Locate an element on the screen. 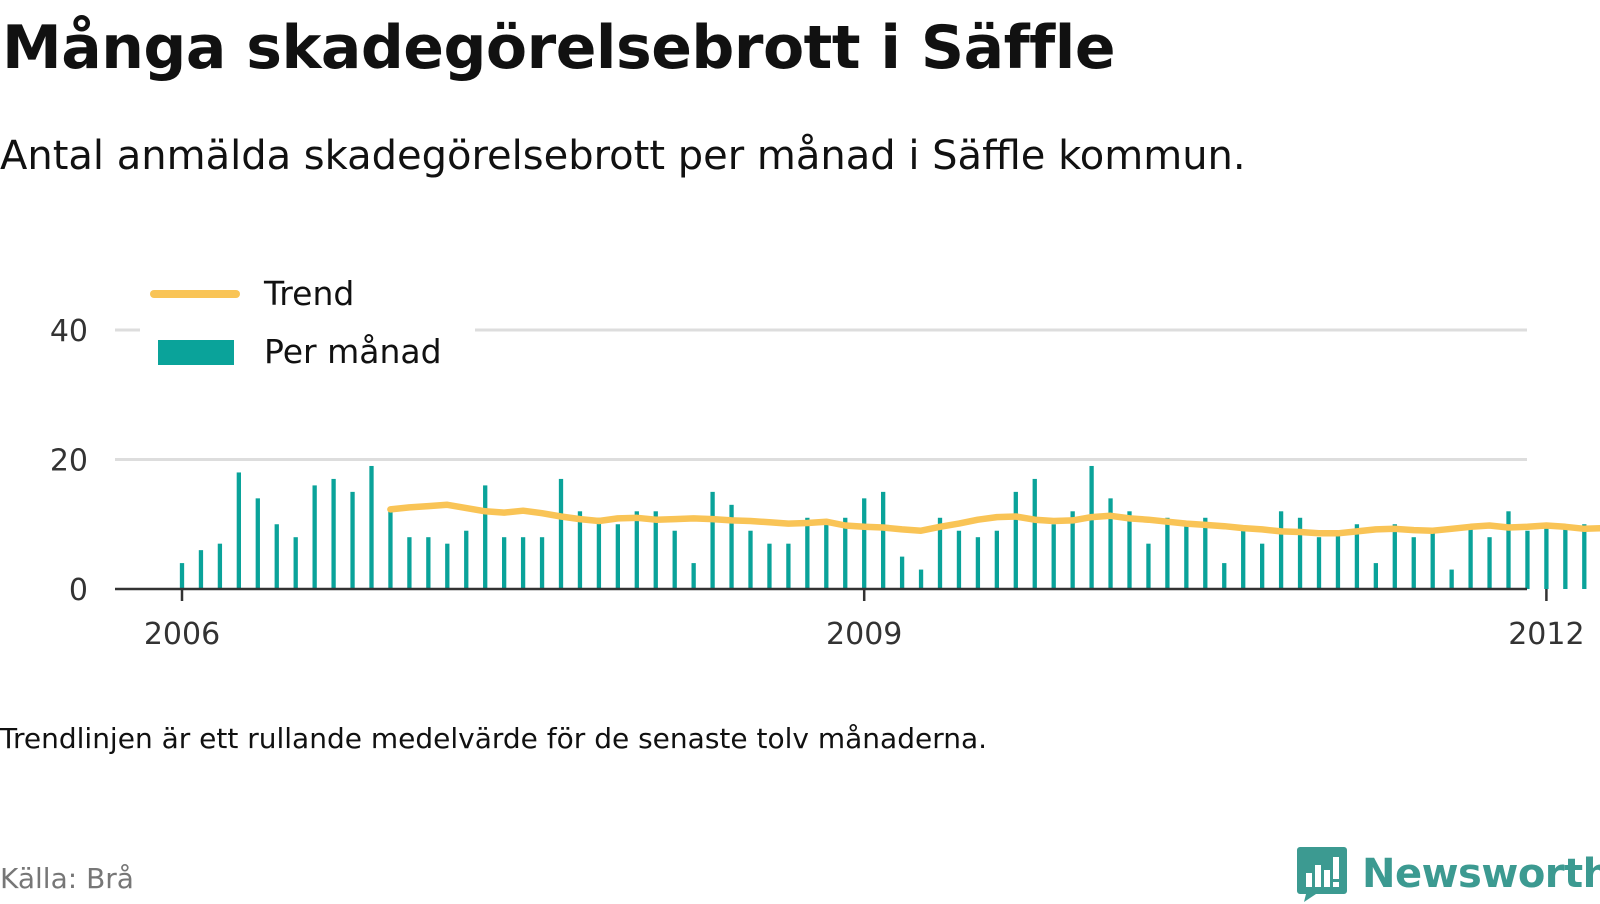 The width and height of the screenshot is (1600, 904). x-tick-label: 2012 is located at coordinates (1546, 634).